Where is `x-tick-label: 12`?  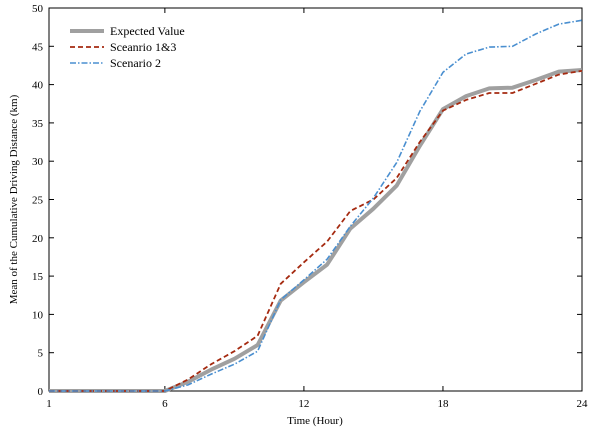
x-tick-label: 12 is located at coordinates (303, 404).